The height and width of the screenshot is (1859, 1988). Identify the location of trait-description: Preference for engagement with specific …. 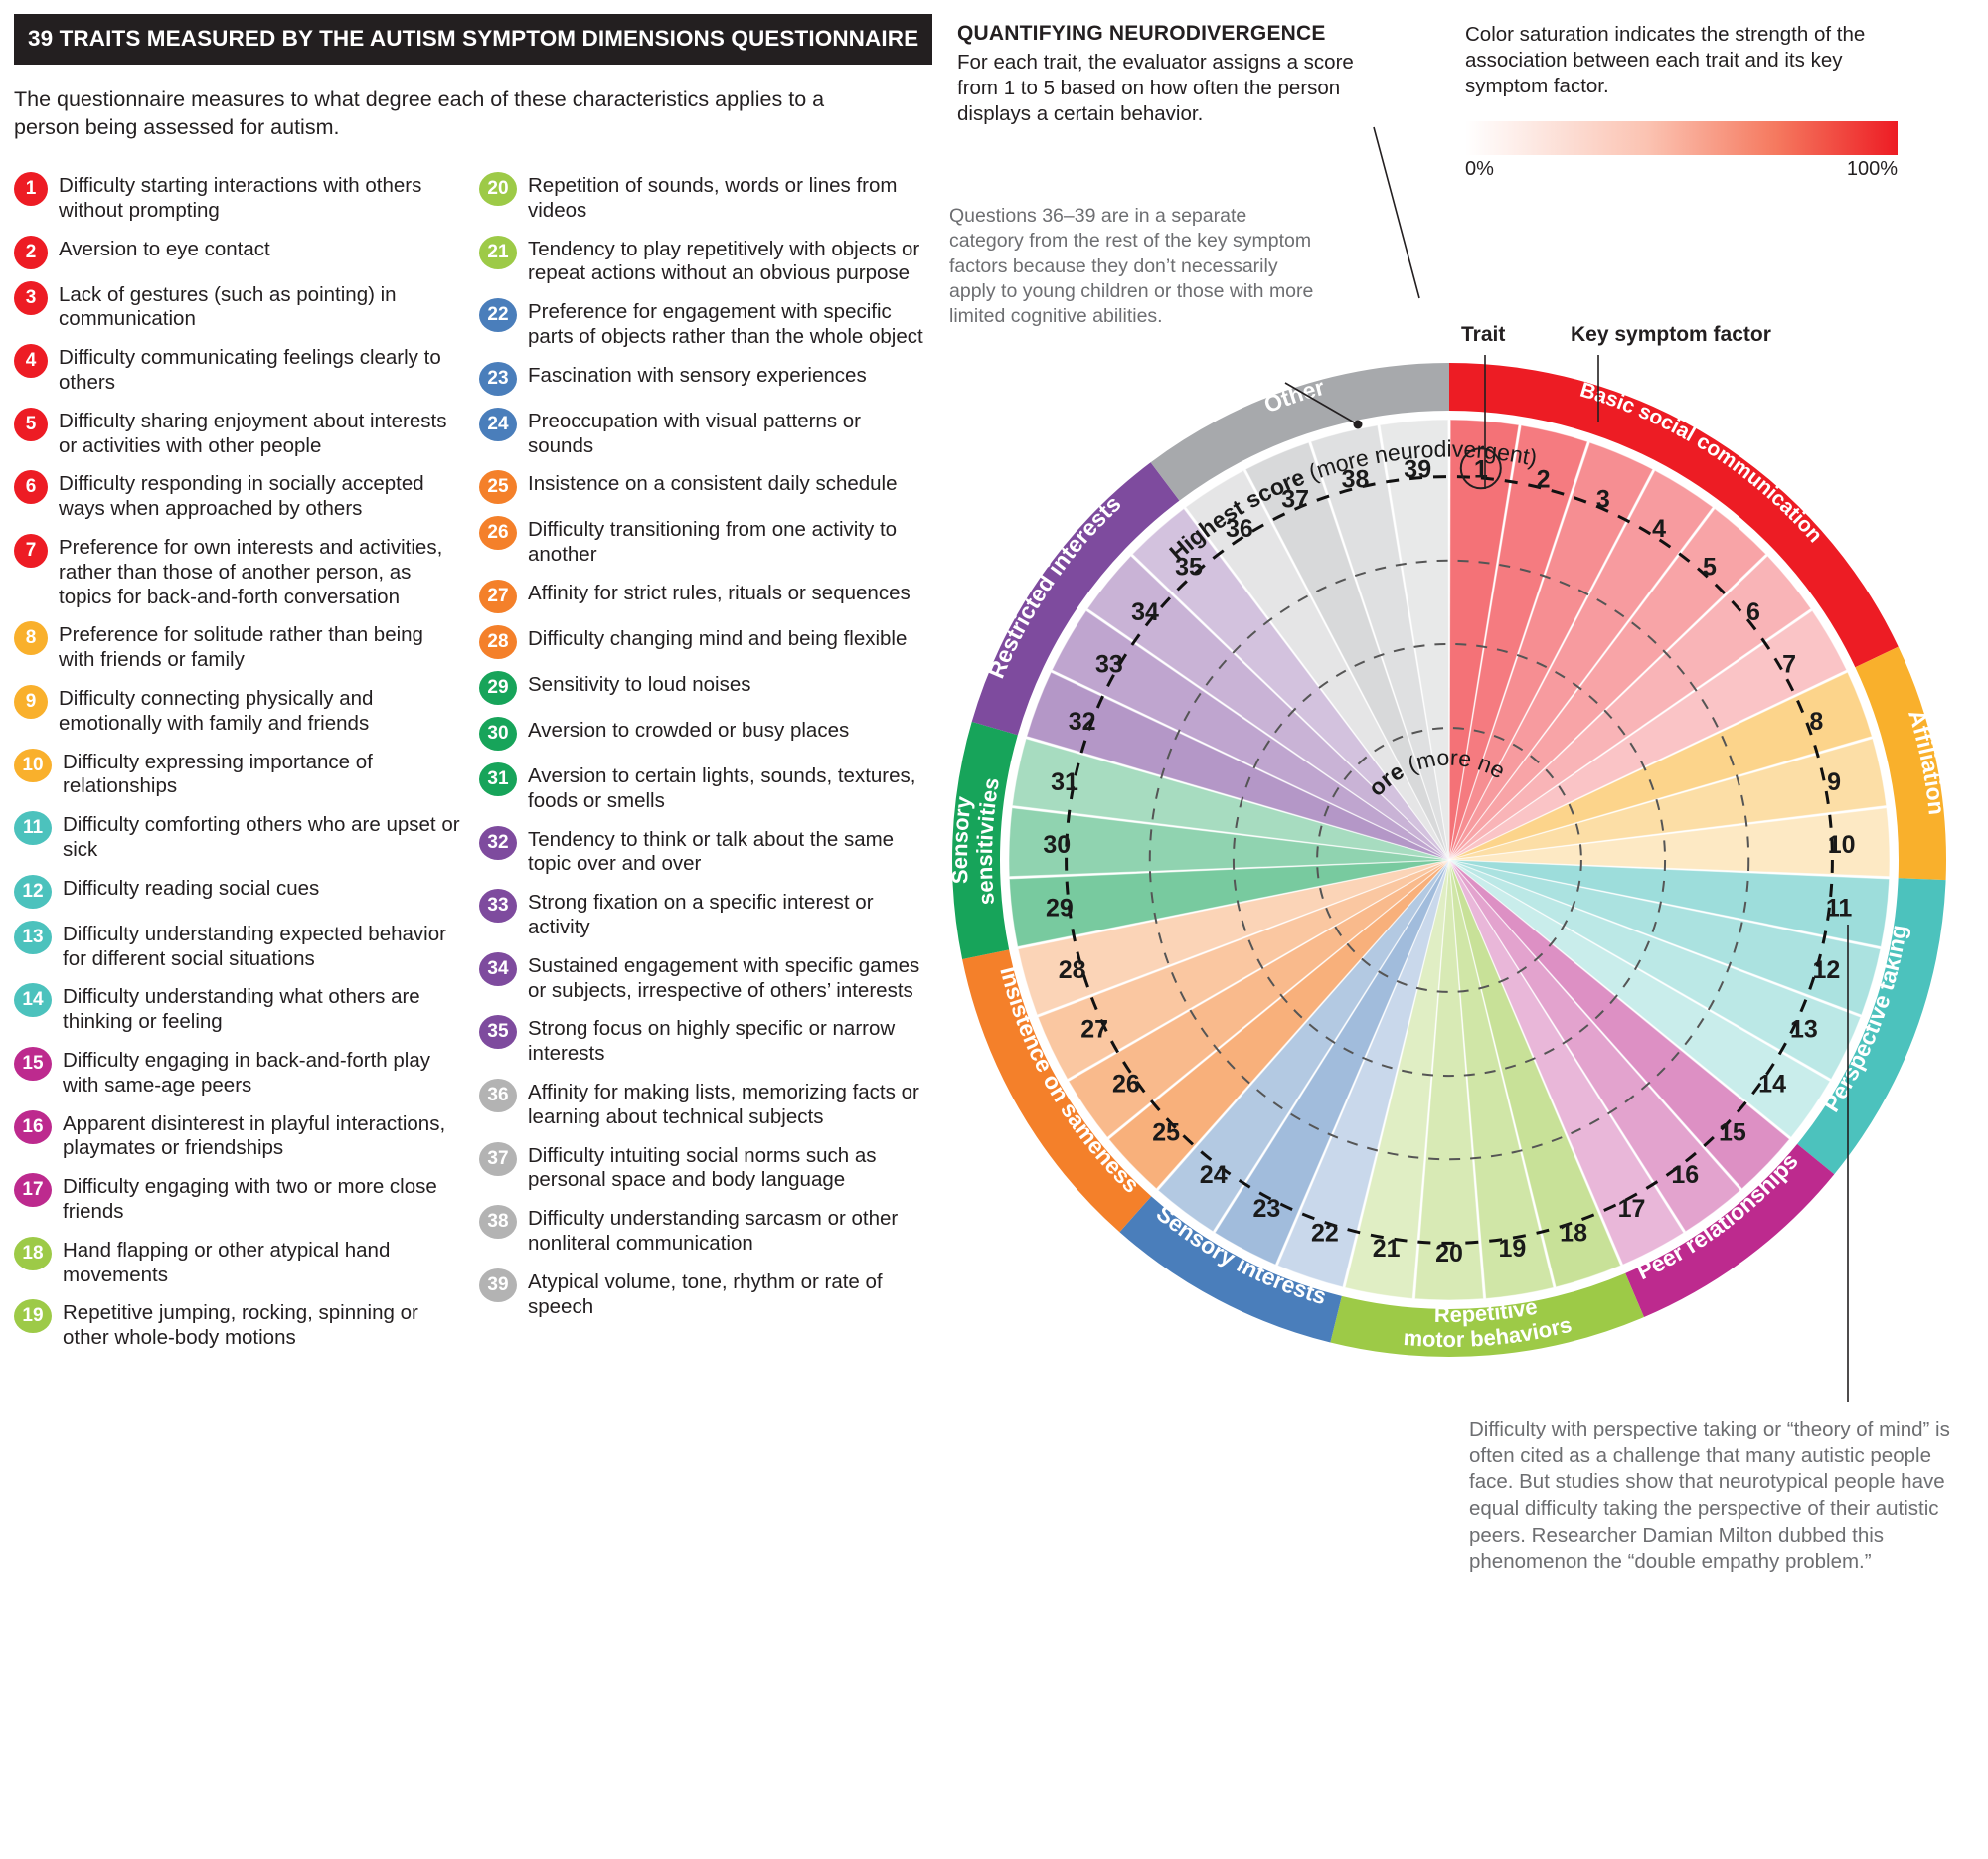
(725, 324).